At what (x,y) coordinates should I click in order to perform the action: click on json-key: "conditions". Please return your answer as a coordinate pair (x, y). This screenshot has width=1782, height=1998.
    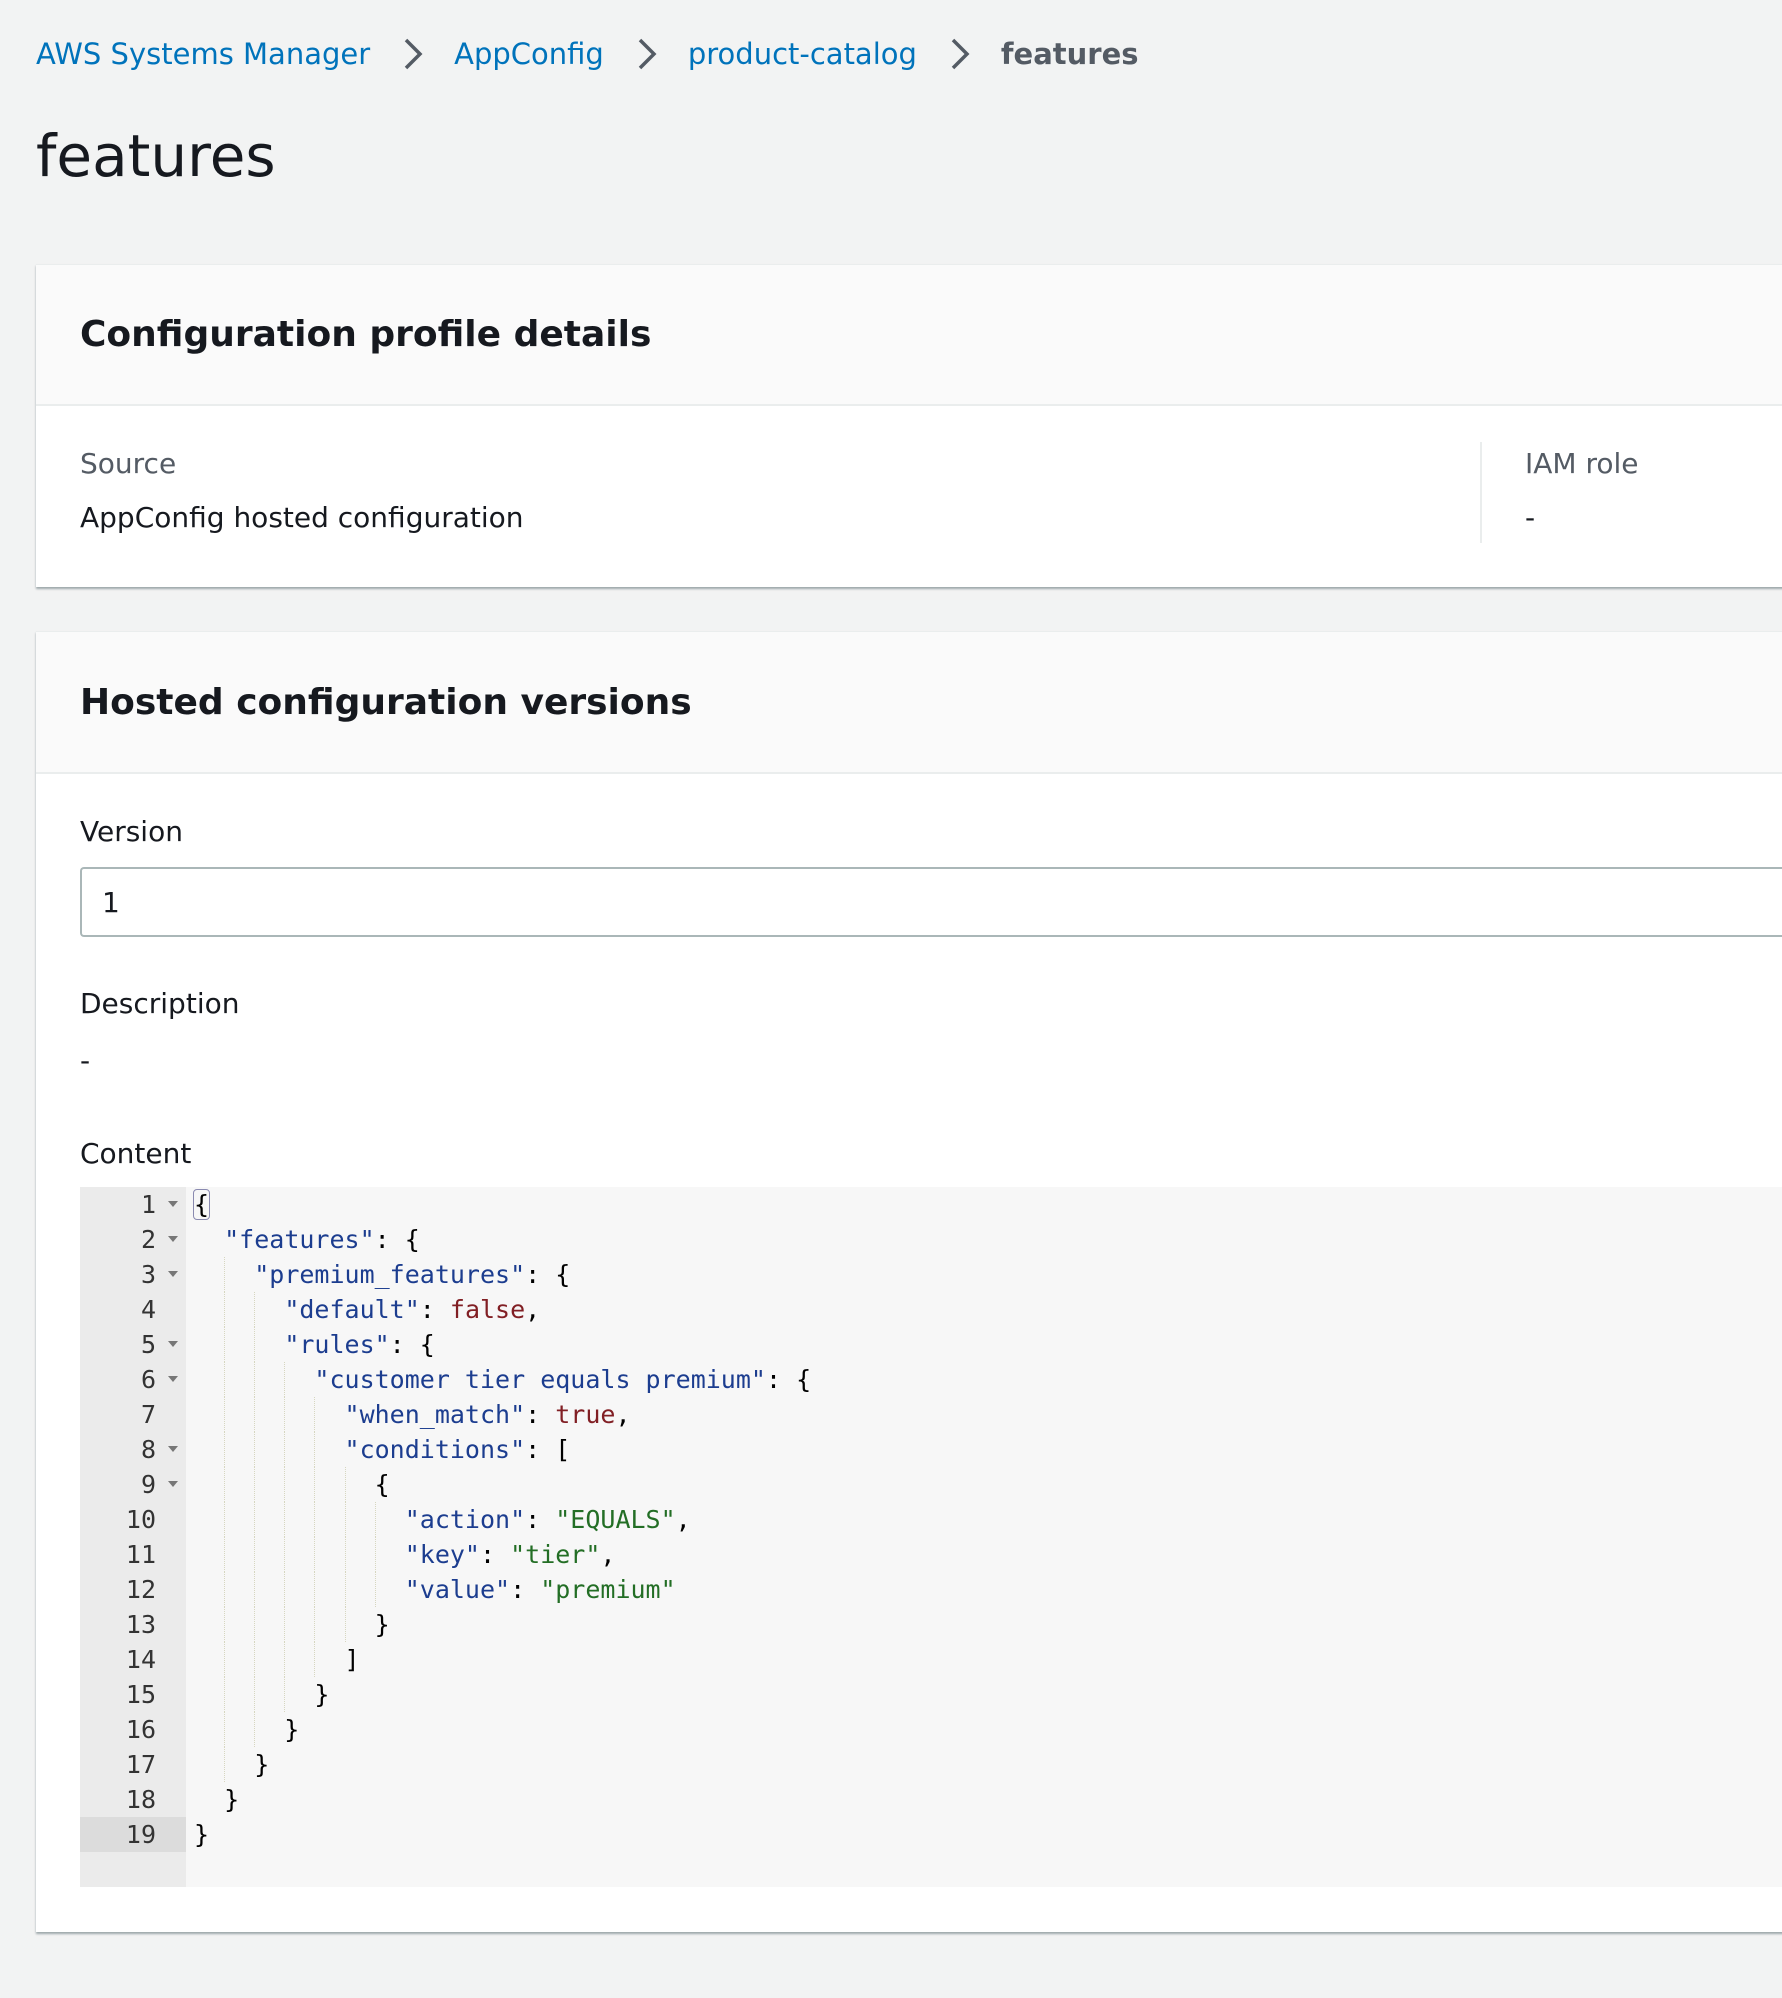
    Looking at the image, I should click on (435, 1449).